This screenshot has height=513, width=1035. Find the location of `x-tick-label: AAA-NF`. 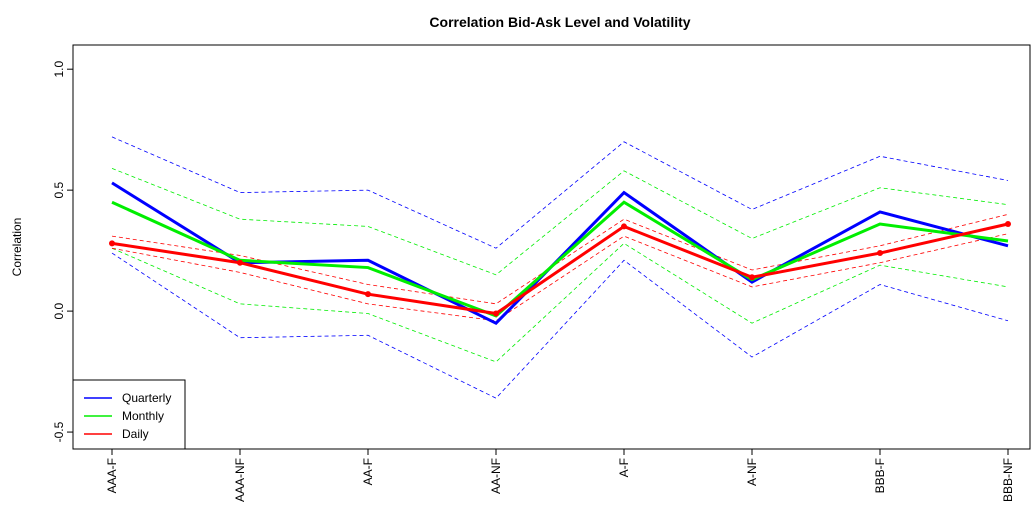

x-tick-label: AAA-NF is located at coordinates (240, 480).